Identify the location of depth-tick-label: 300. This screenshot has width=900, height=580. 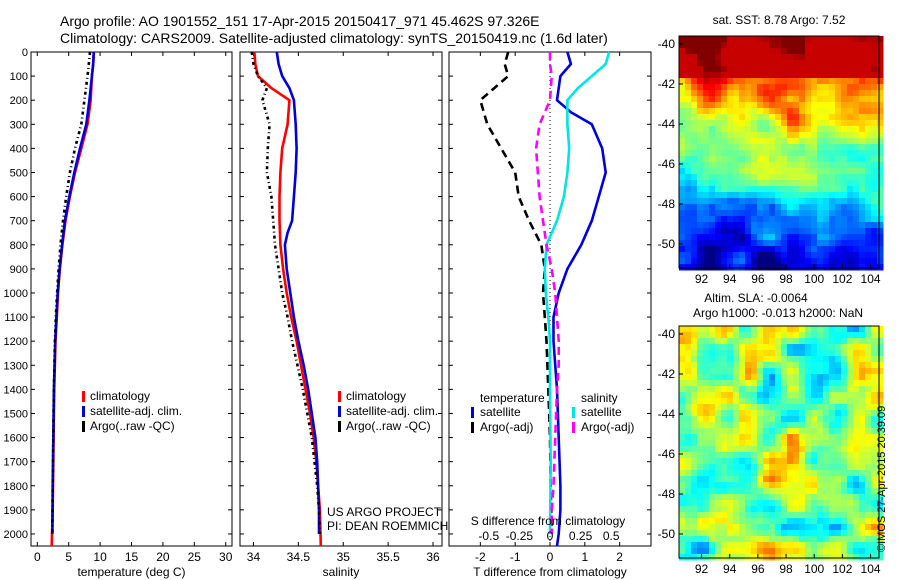
(19, 125).